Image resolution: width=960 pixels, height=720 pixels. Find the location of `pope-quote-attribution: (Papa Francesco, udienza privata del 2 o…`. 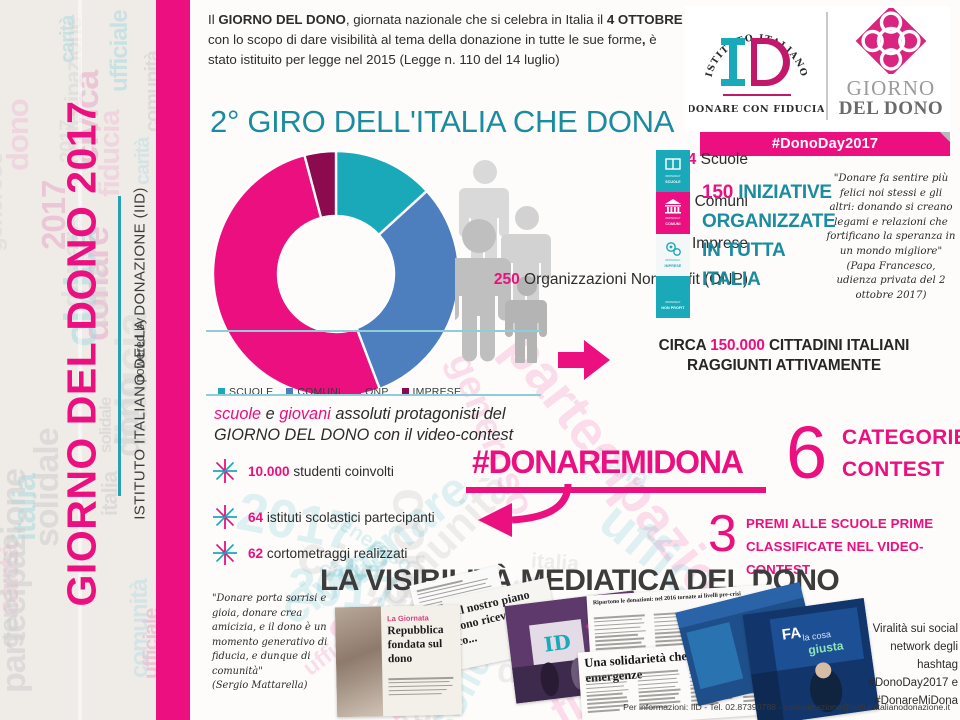

pope-quote-attribution: (Papa Francesco, udienza privata del 2 o… is located at coordinates (891, 280).